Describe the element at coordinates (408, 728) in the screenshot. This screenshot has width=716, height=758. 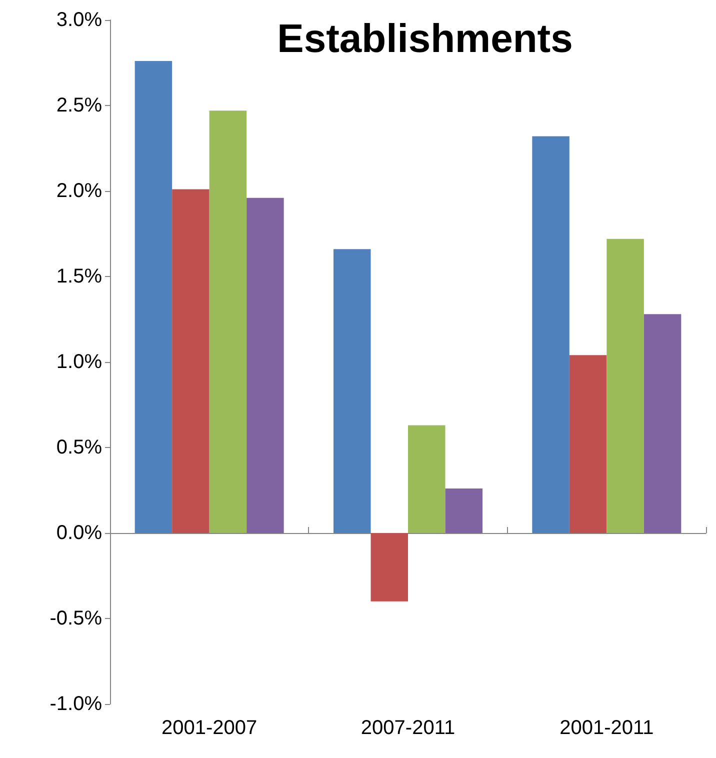
I see `x-tick-label: 2007-2011` at that location.